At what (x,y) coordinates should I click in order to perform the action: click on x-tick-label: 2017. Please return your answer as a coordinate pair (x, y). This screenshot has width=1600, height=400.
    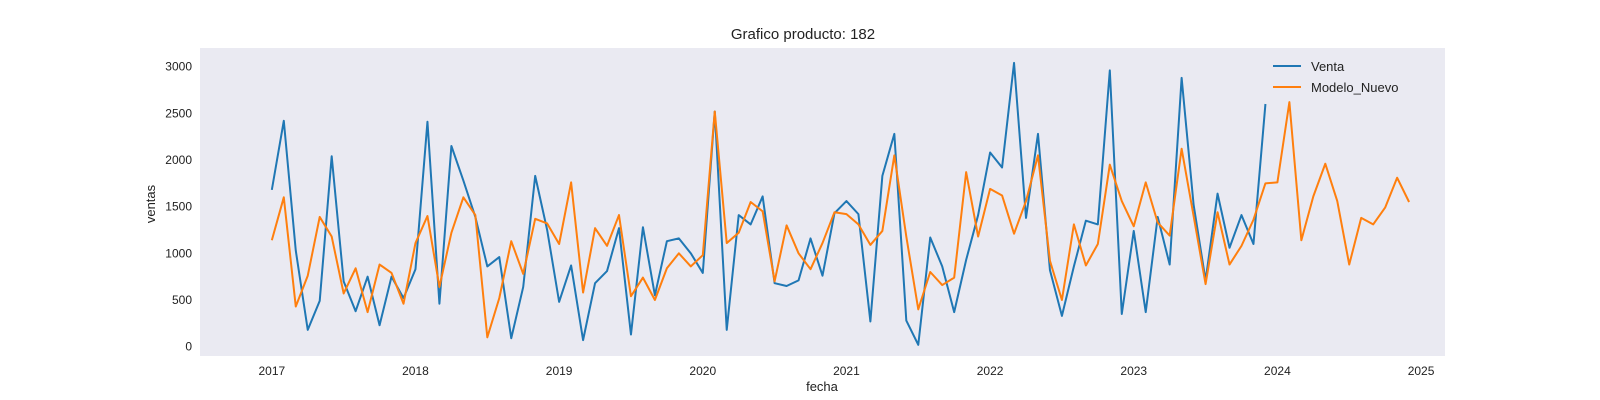
    Looking at the image, I should click on (271, 371).